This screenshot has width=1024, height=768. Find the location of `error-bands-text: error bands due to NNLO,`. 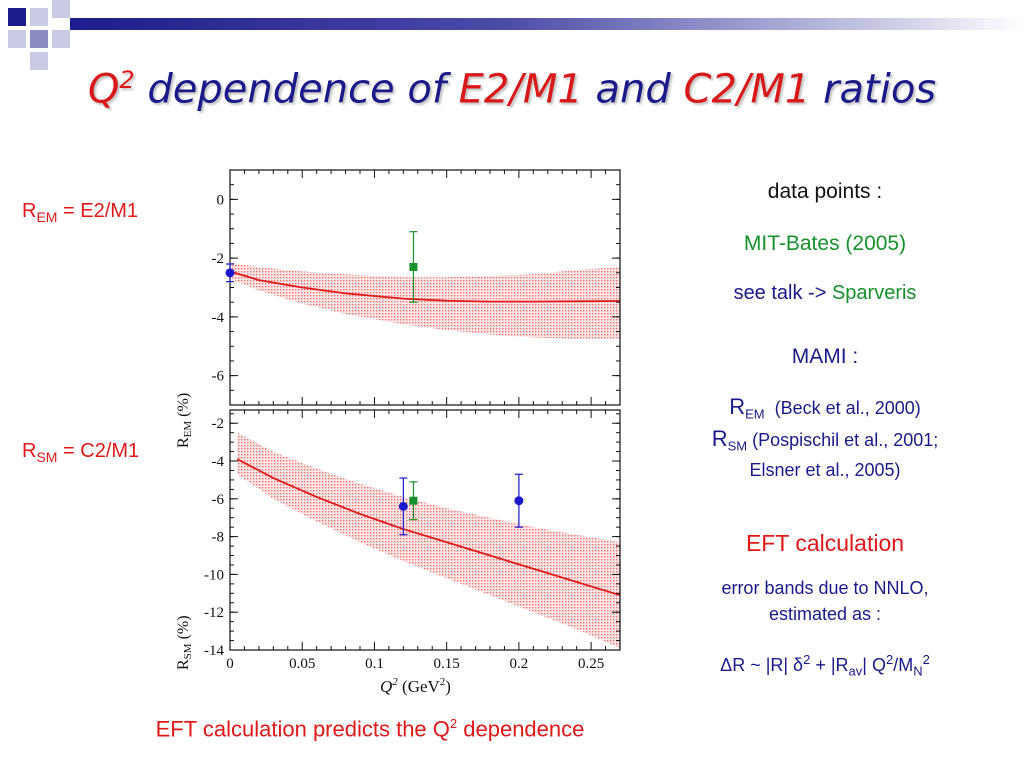

error-bands-text: error bands due to NNLO, is located at coordinates (825, 588).